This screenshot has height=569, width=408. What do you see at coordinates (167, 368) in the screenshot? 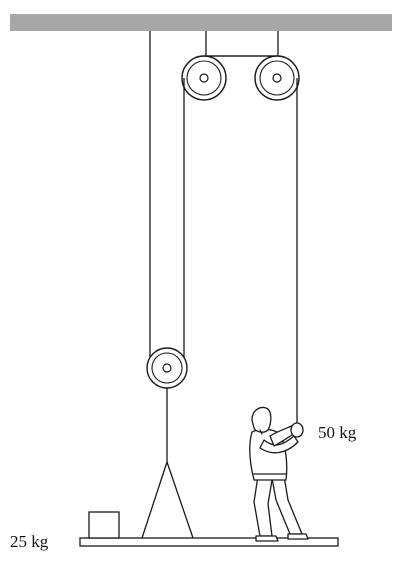
I see `moving-pulley` at bounding box center [167, 368].